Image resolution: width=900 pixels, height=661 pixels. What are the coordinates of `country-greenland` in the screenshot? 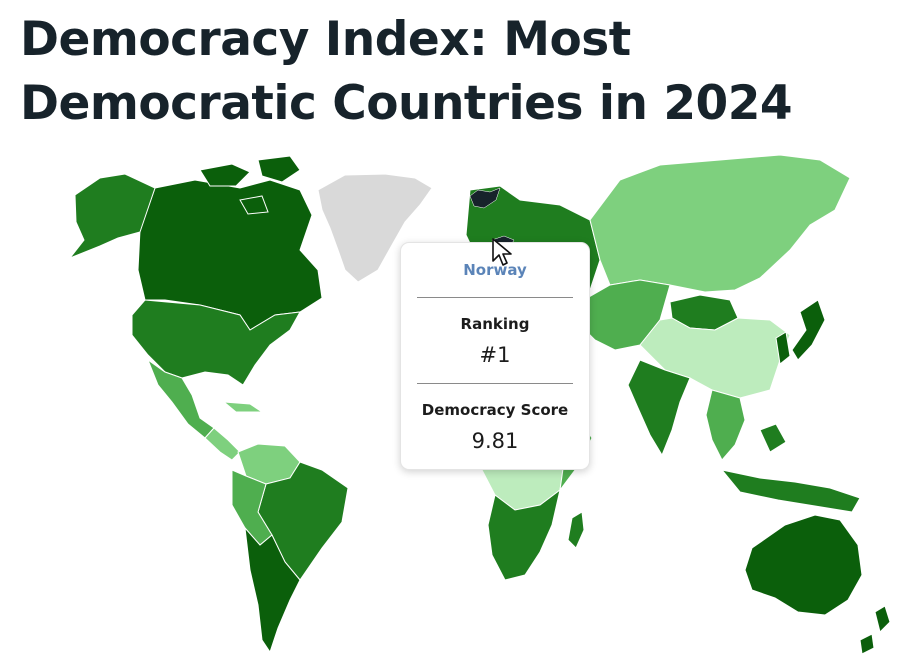 It's located at (375, 228).